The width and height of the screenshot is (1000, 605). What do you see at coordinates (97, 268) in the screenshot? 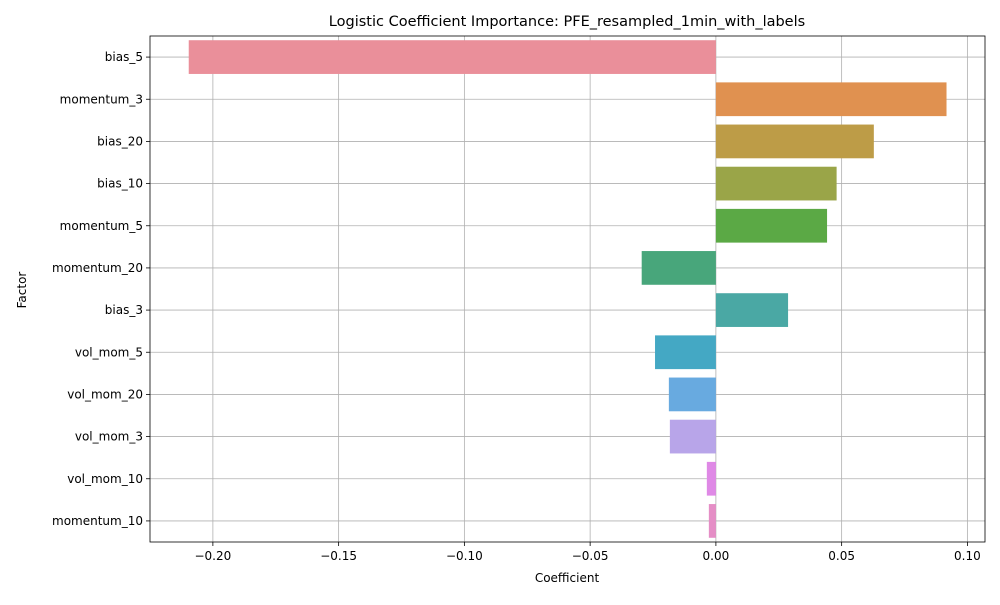
I see `y-tick-label: momentum_20` at bounding box center [97, 268].